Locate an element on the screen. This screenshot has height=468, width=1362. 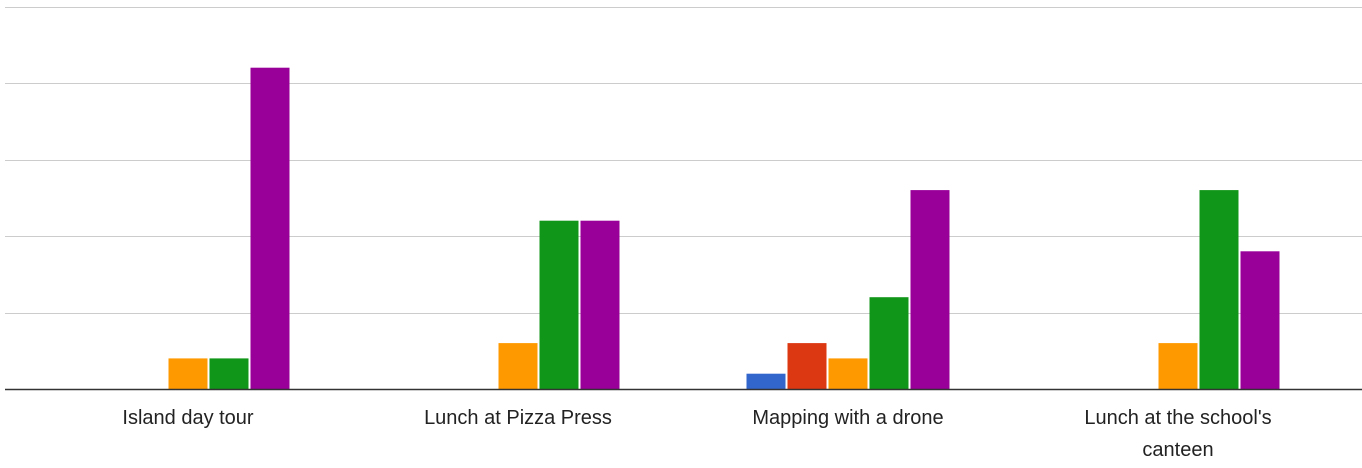
x-tick-label-line: Island day tour is located at coordinates (188, 418).